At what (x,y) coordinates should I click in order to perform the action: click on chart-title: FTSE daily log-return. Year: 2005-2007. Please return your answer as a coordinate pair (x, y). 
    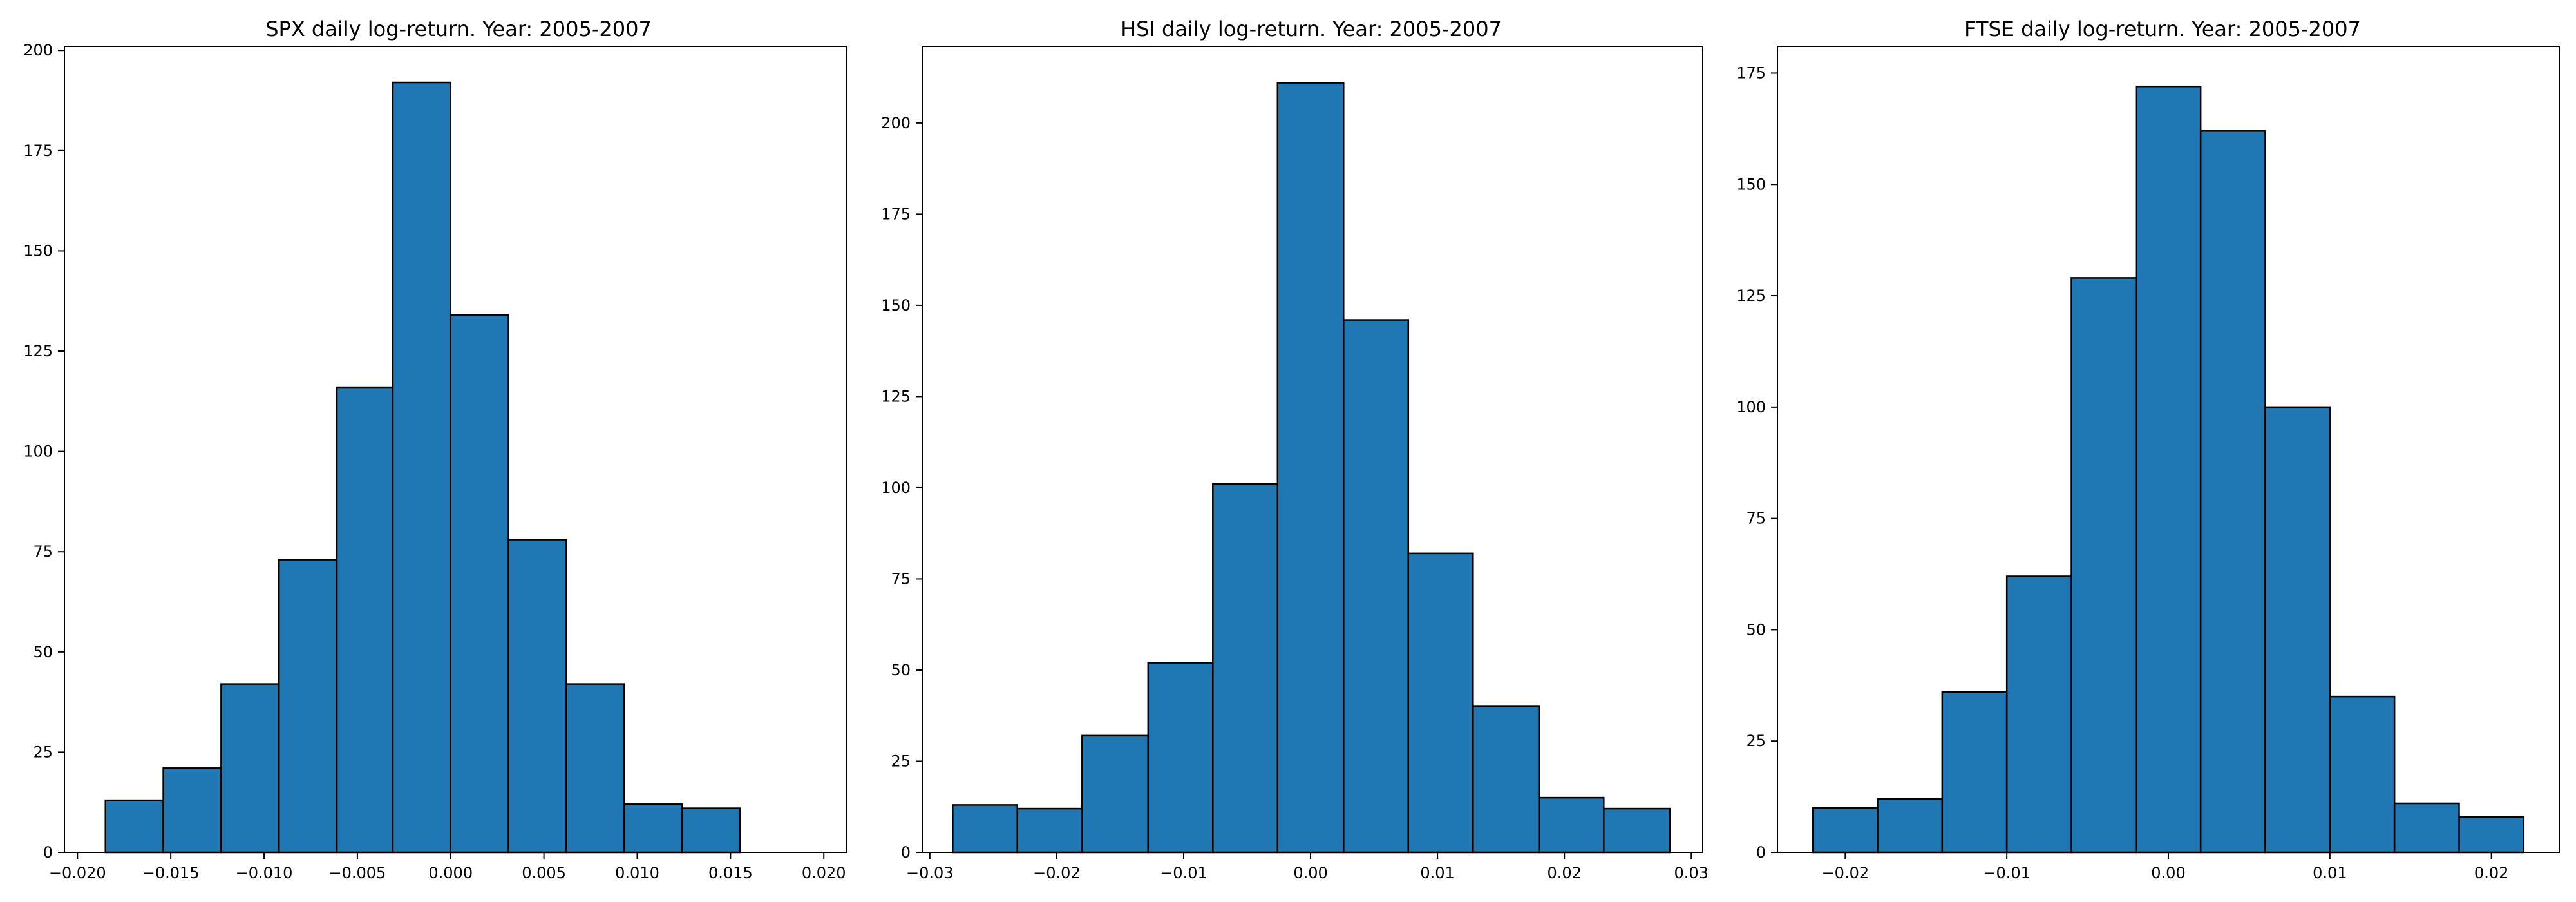
    Looking at the image, I should click on (2163, 29).